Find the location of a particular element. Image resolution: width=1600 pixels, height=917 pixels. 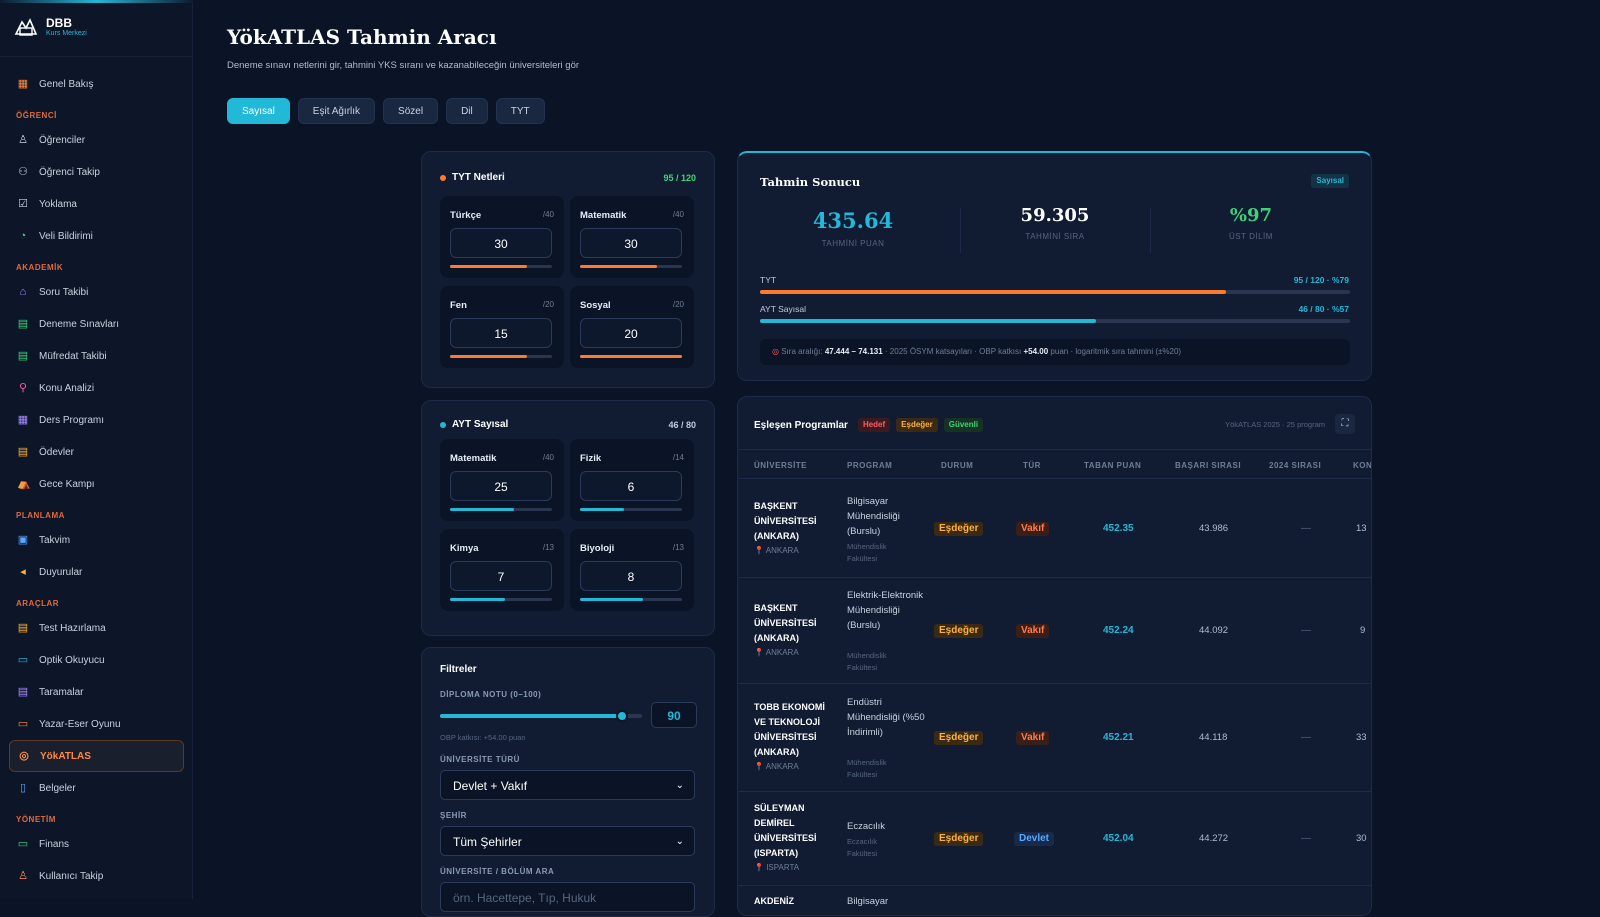

sidebar-item-yoklama: ☑ Yoklama is located at coordinates (96, 204).